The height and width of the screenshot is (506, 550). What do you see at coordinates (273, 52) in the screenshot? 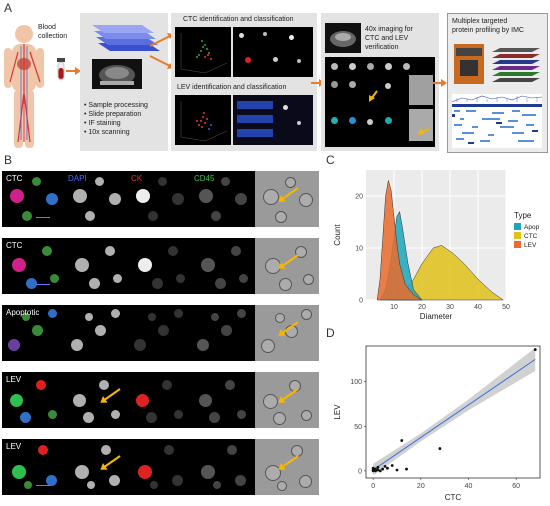
I see `ctc-thumbnails` at bounding box center [273, 52].